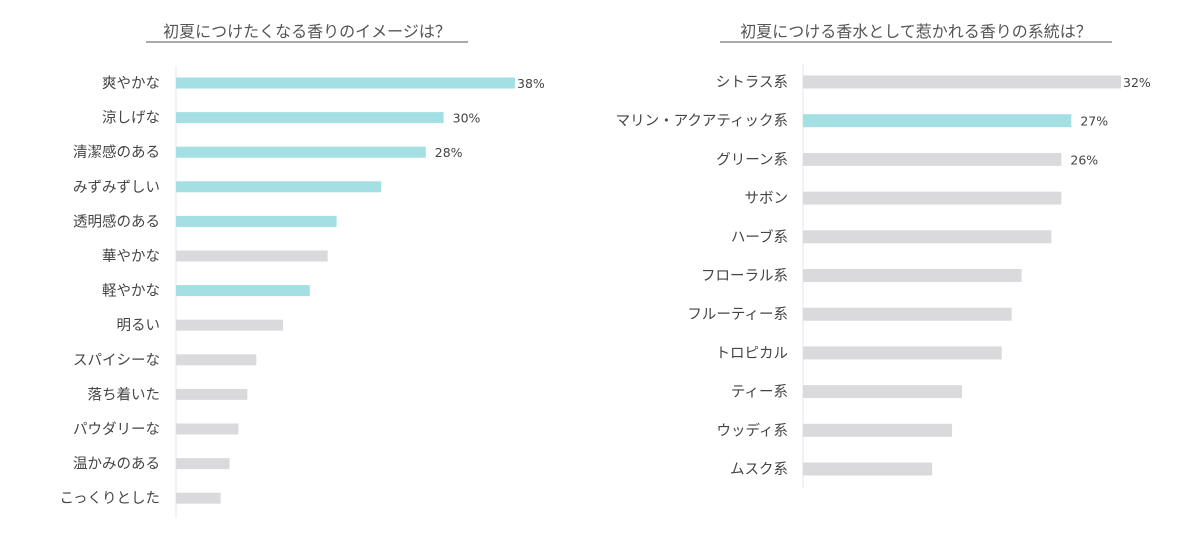 Image resolution: width=1200 pixels, height=546 pixels. What do you see at coordinates (752, 159) in the screenshot?
I see `right-category-label: グリーン系` at bounding box center [752, 159].